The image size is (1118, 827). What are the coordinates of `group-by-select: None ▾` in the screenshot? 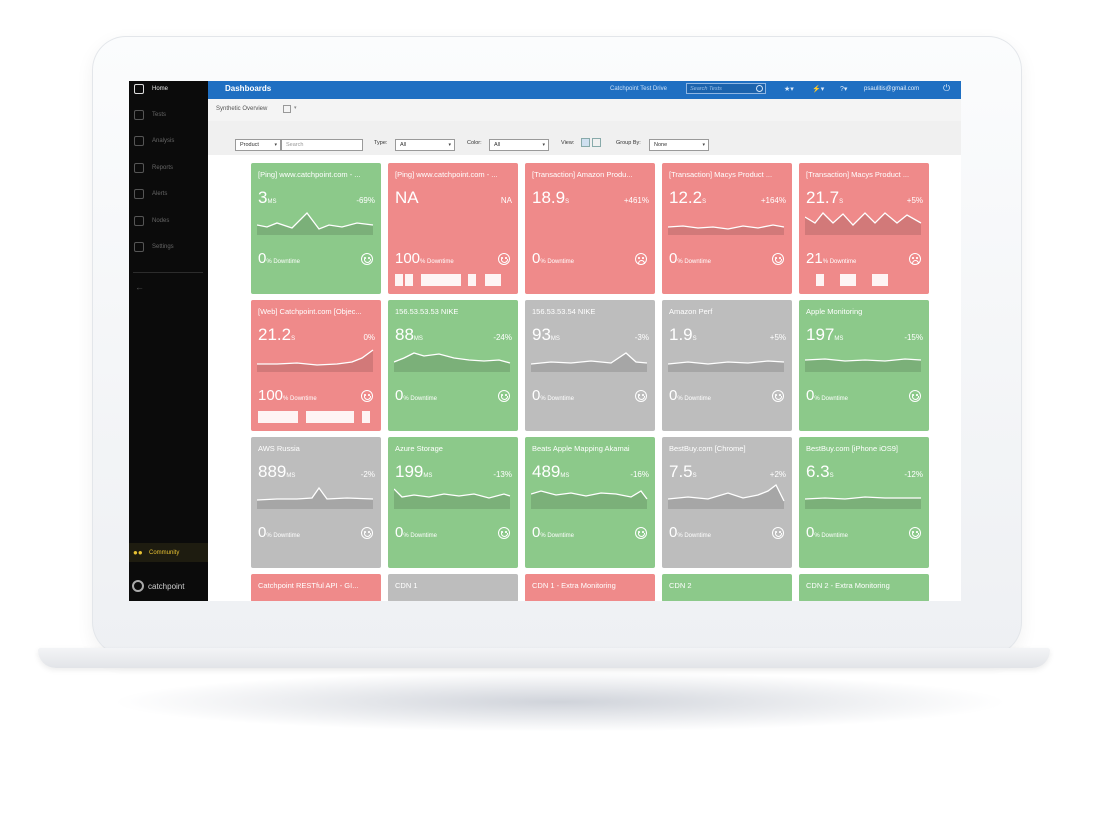 It's located at (679, 145).